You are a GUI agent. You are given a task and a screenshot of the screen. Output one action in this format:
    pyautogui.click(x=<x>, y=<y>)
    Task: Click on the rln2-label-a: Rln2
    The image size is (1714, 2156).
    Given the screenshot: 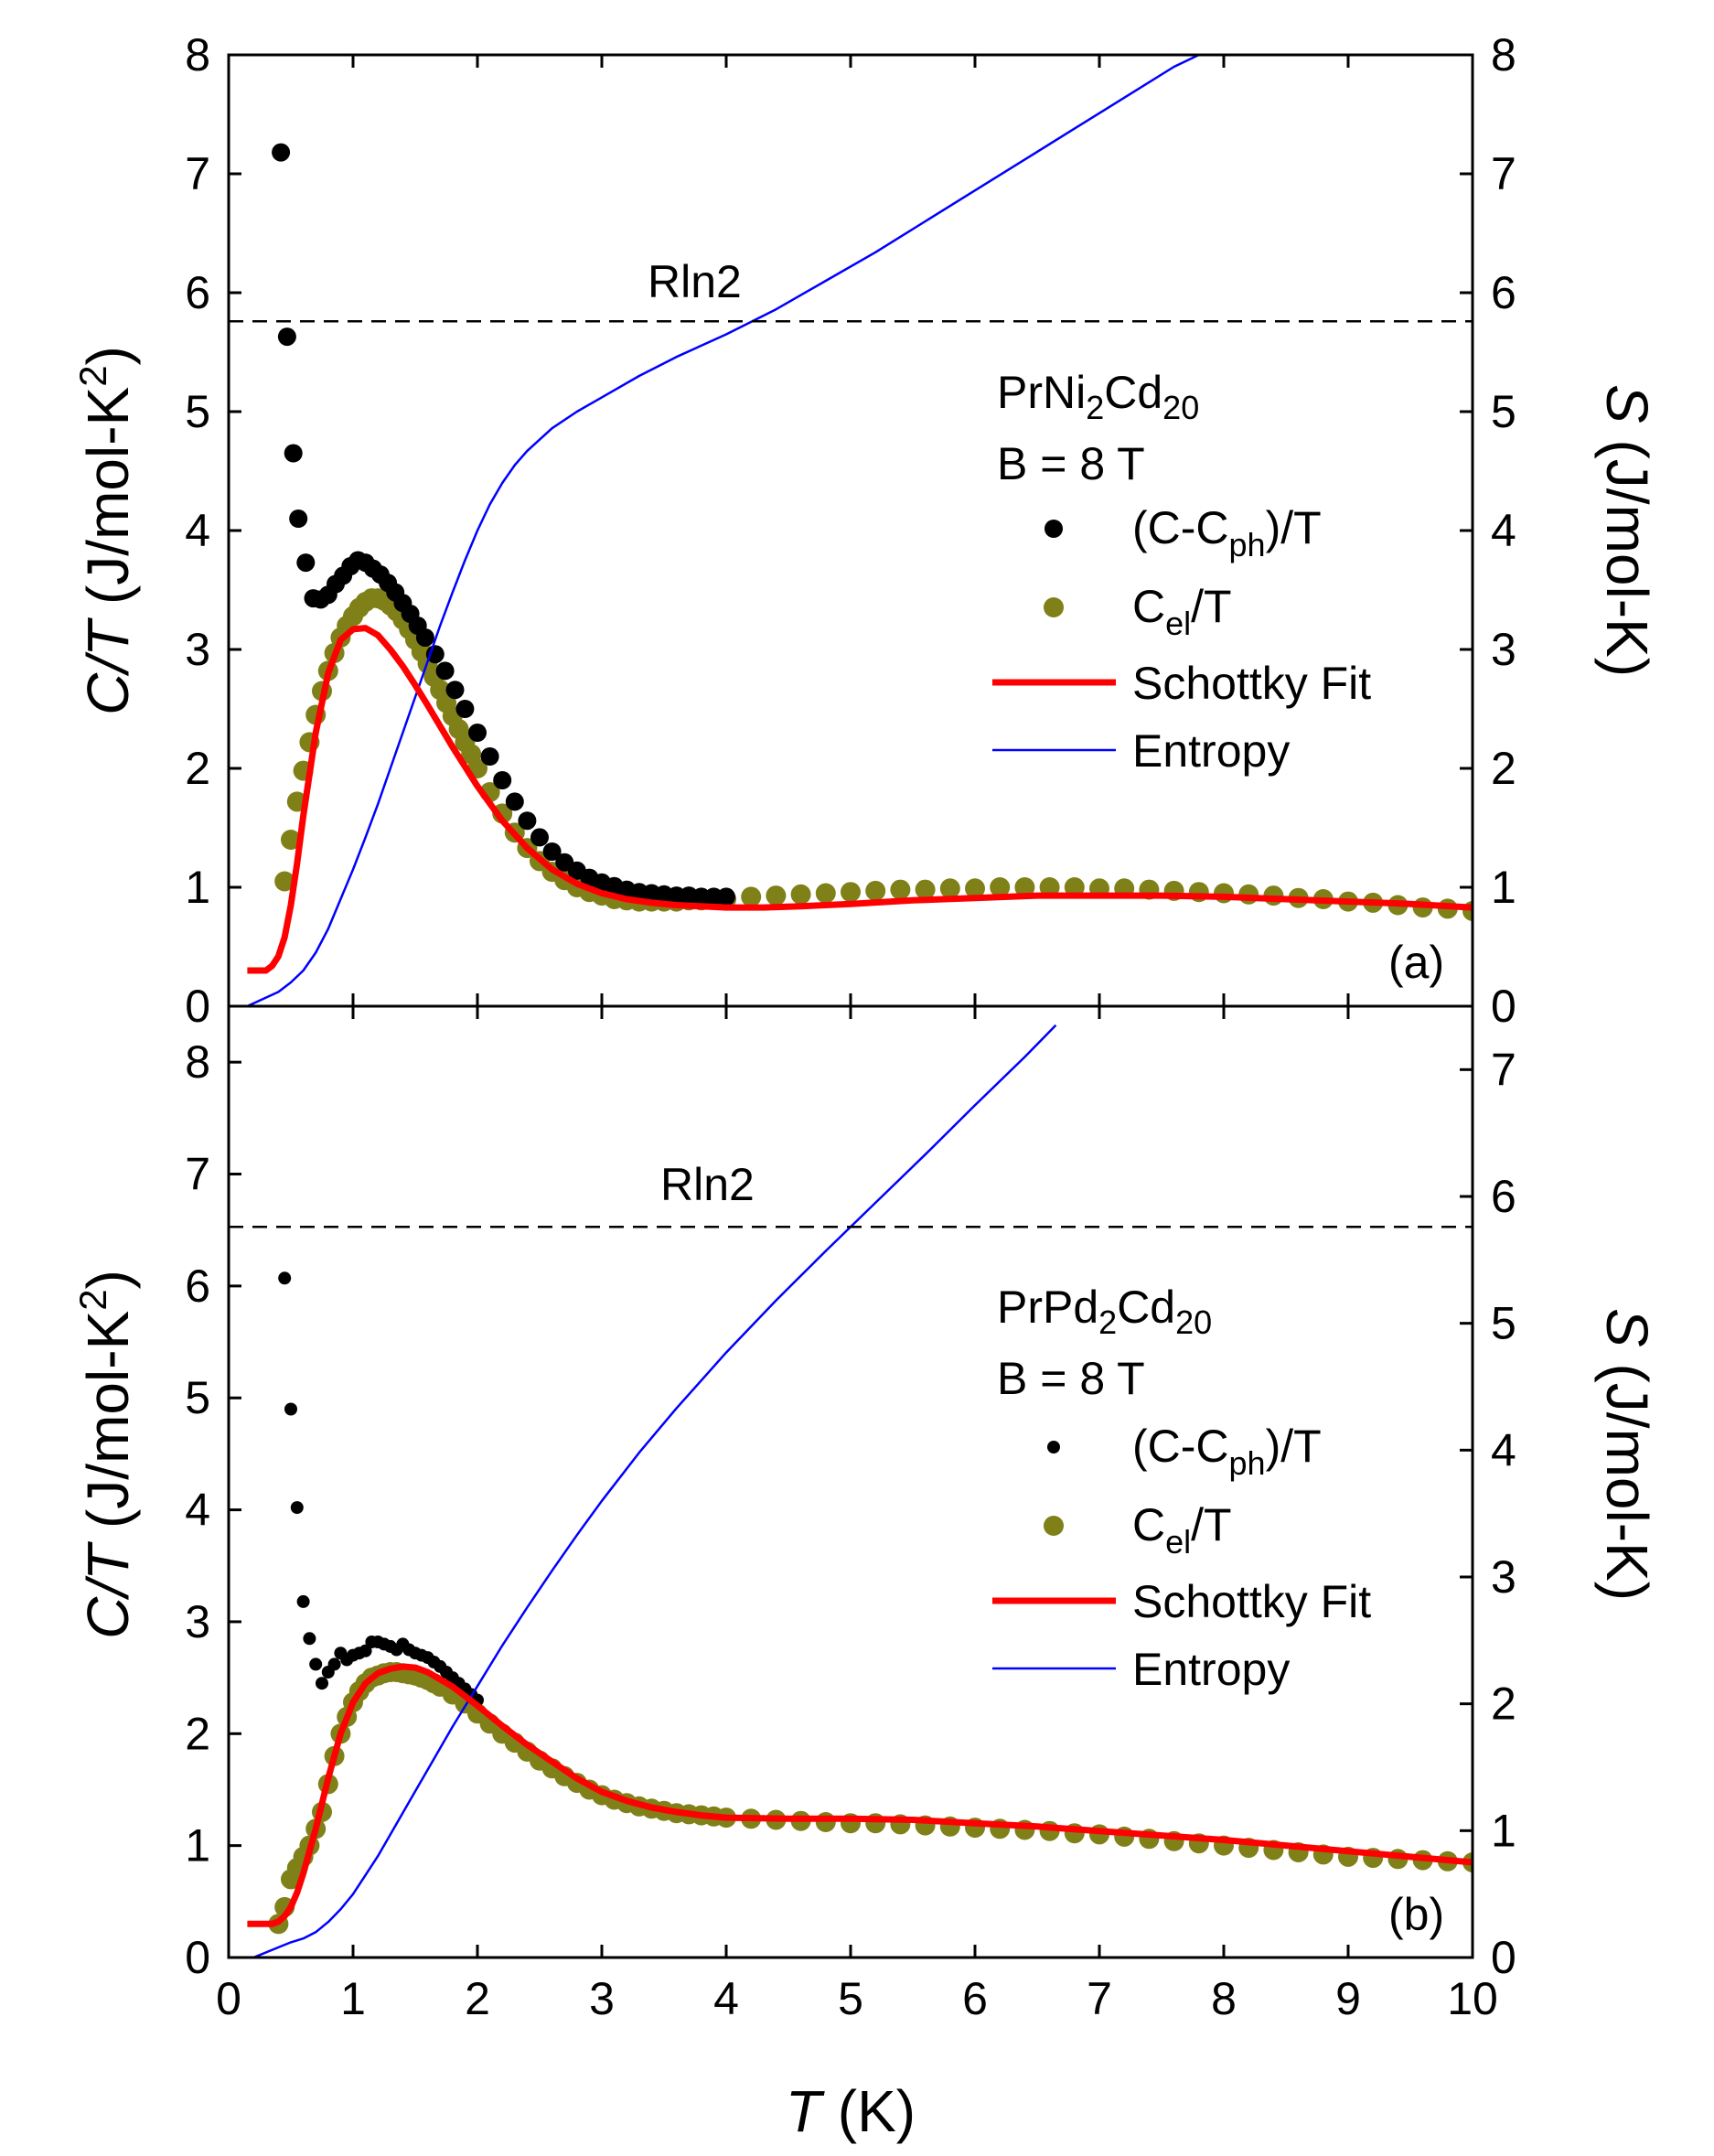 What is the action you would take?
    pyautogui.click(x=695, y=281)
    